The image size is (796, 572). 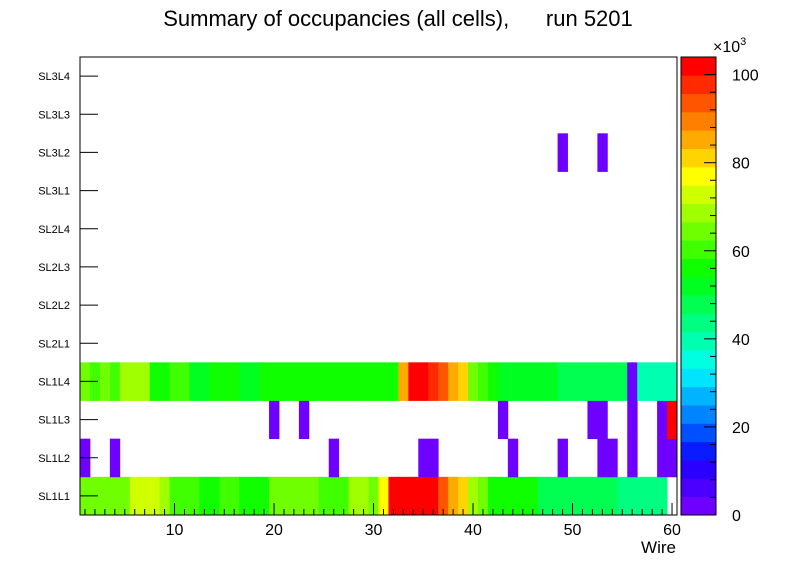 What do you see at coordinates (573, 530) in the screenshot?
I see `x-tick-label: 50` at bounding box center [573, 530].